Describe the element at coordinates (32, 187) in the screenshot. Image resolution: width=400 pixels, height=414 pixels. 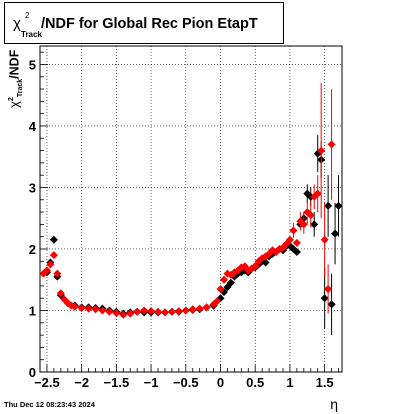
I see `y-tick-label: 3` at that location.